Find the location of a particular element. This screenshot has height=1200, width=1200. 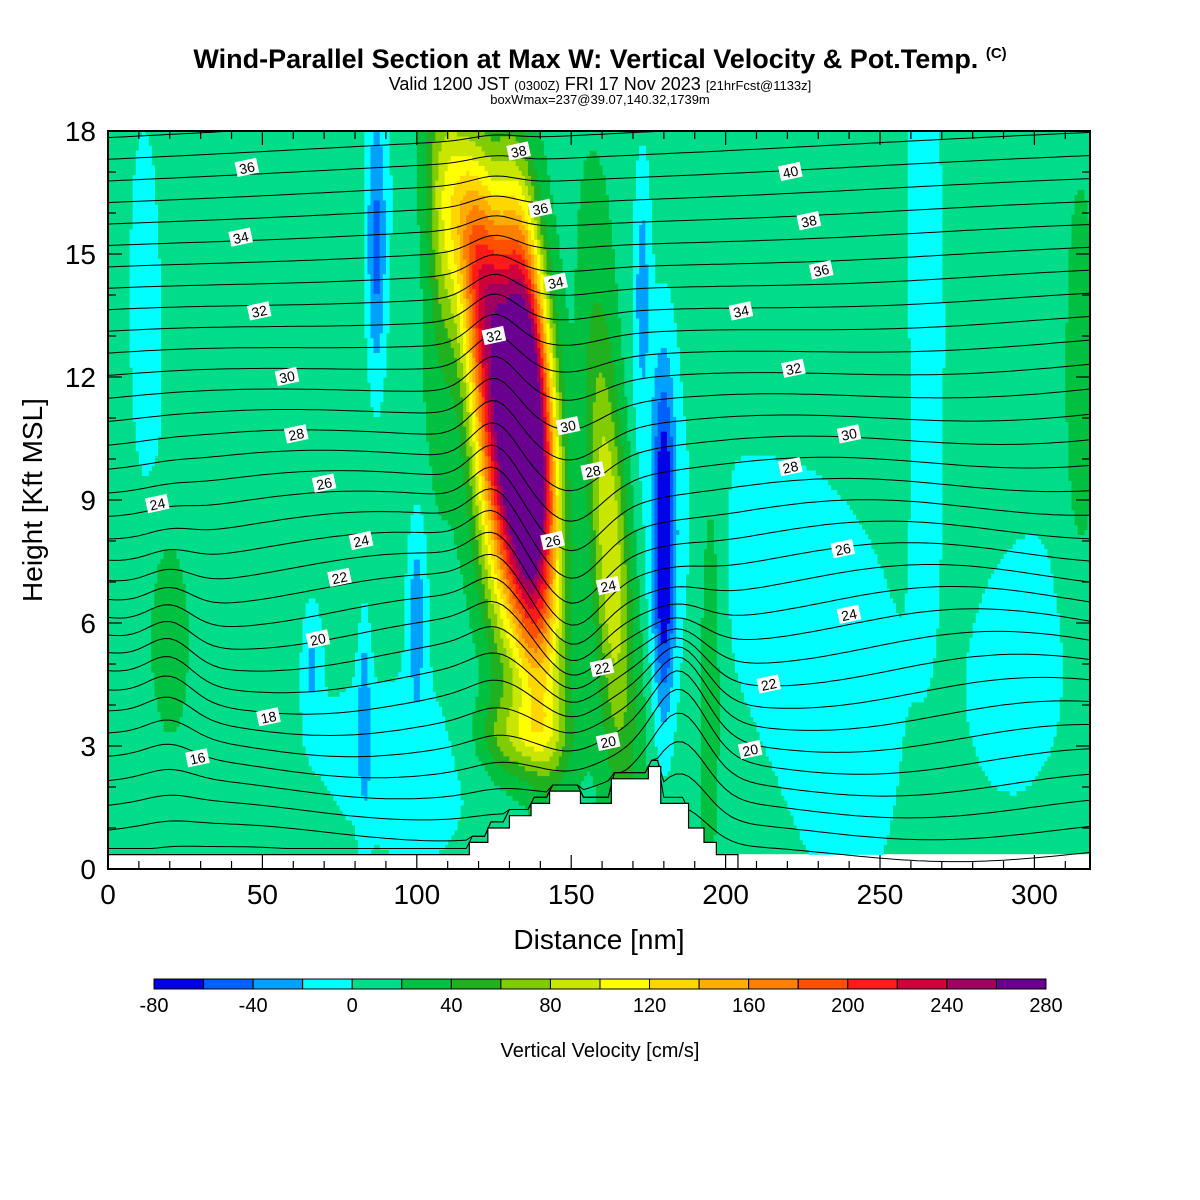

isentrope-label: 20 is located at coordinates (750, 749).